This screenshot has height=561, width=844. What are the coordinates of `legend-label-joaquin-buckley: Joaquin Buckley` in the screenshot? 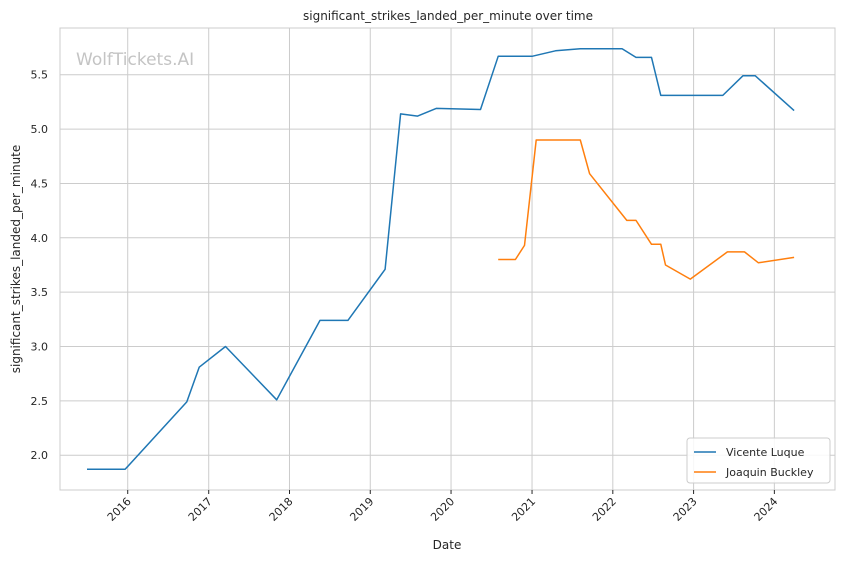 It's located at (769, 472).